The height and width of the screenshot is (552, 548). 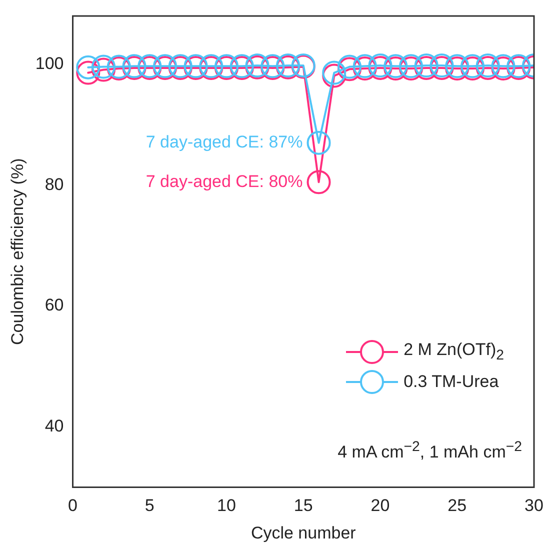 What do you see at coordinates (226, 506) in the screenshot?
I see `x-tick-label: 10` at bounding box center [226, 506].